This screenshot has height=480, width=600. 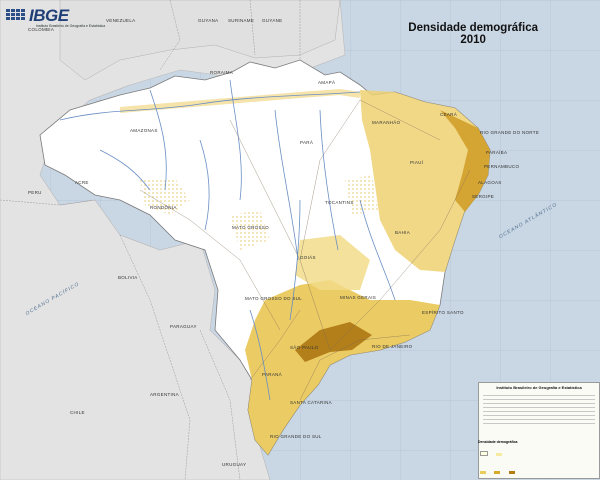 I want to click on label-mato-grosso: MATO GROSSO, so click(x=250, y=227).